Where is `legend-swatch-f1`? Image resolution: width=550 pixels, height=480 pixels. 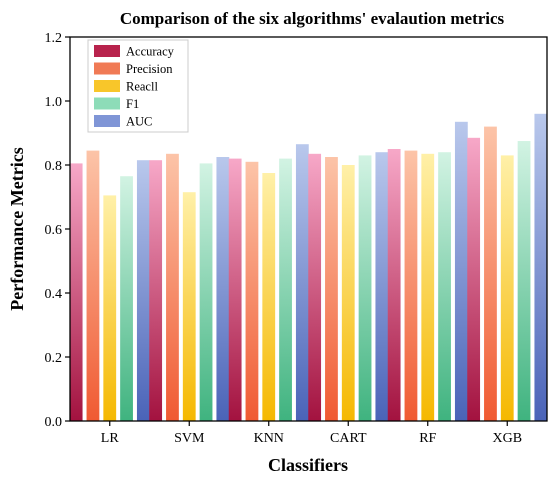 legend-swatch-f1 is located at coordinates (107, 103).